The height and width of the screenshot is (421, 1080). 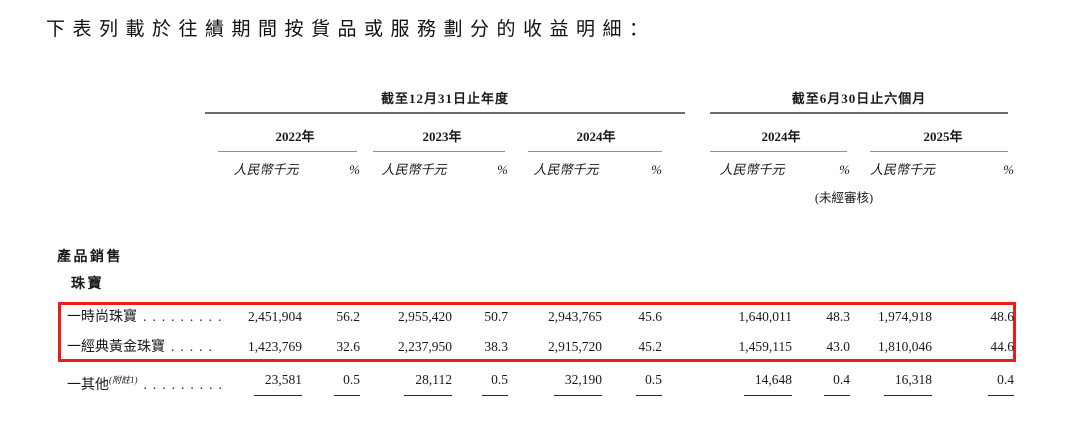 I want to click on unit-header-row: 人民幣千元 % 人民幣千元 % 人民幣千元 % 人民幣千元 % 人民幣千元 %, so click(x=535, y=170).